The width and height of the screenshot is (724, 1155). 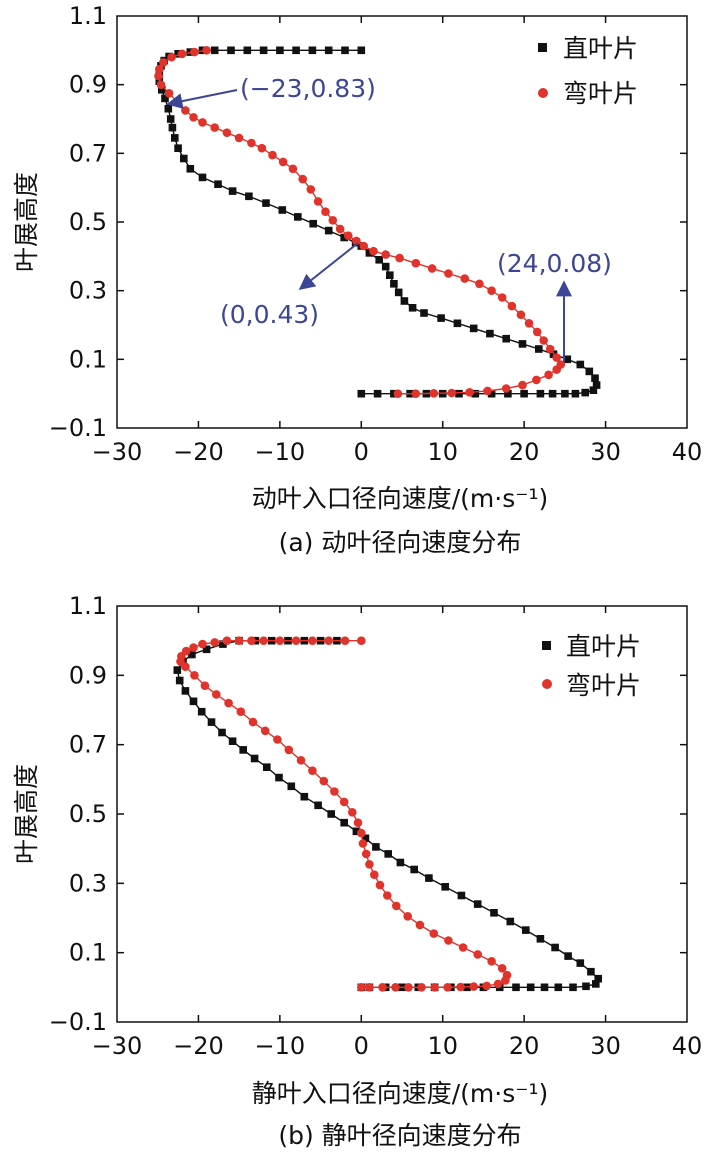 What do you see at coordinates (543, 93) in the screenshot?
I see `legend-marker-curved-a` at bounding box center [543, 93].